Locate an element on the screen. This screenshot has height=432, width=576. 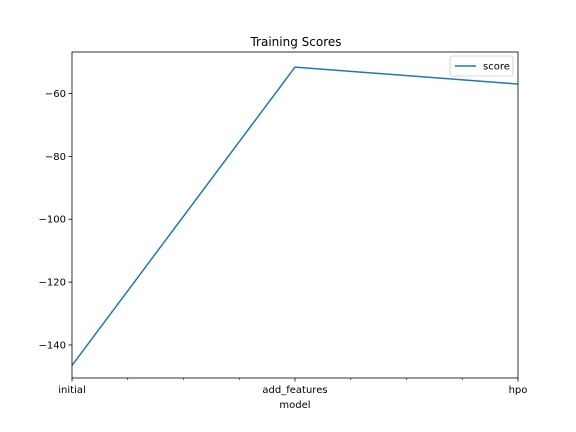
x-tick-label: hpo is located at coordinates (518, 390).